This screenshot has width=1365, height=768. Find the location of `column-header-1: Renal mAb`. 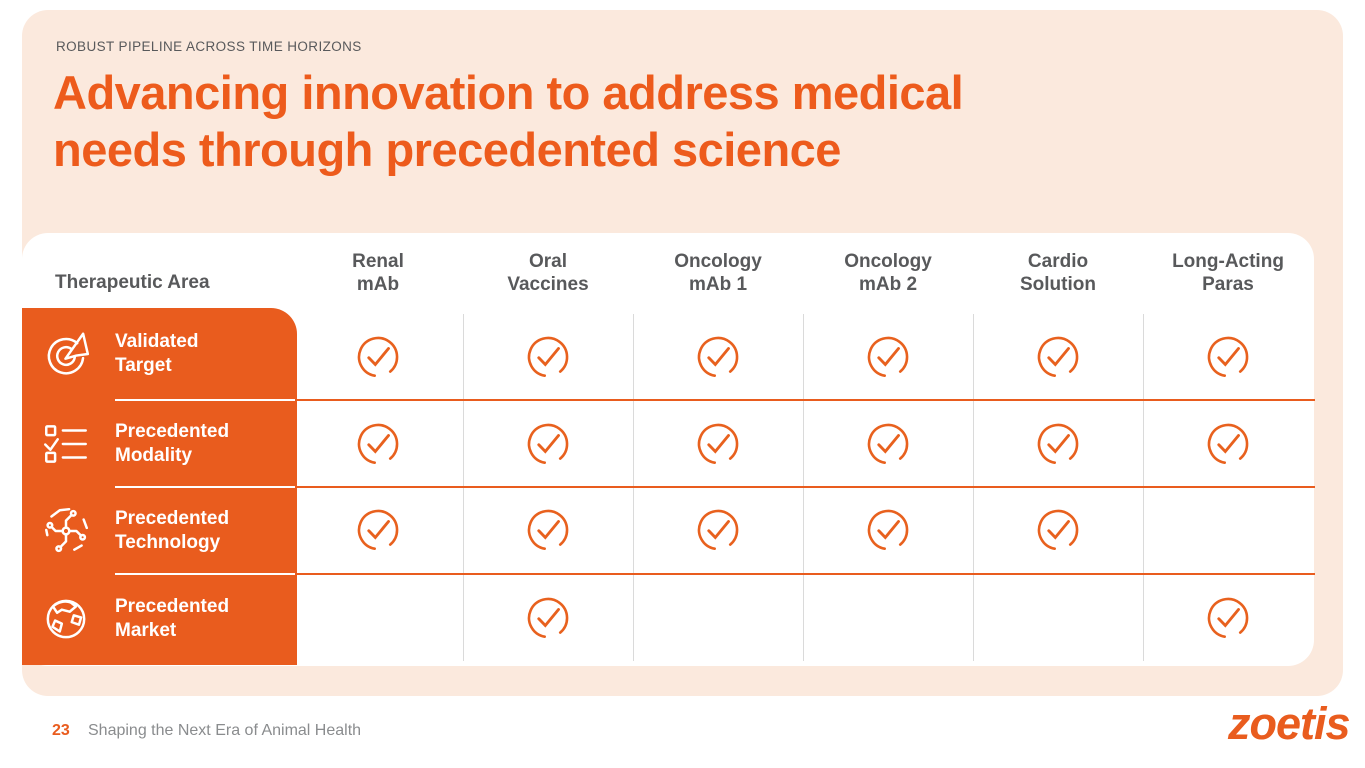

column-header-1: Renal mAb is located at coordinates (378, 273).